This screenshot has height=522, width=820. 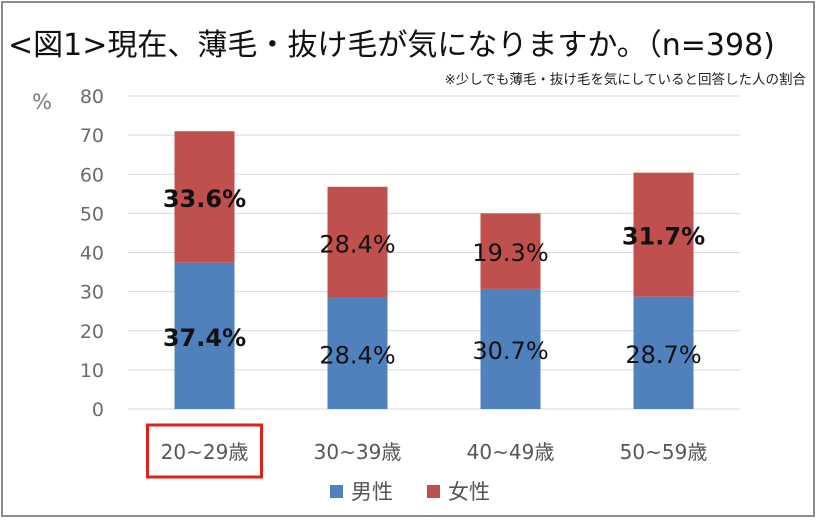 I want to click on legend-swatch-male, so click(x=336, y=491).